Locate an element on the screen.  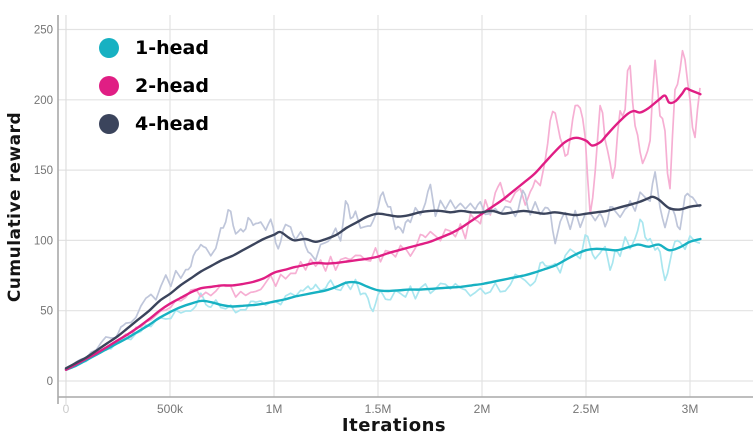
x-tick-label: 3M is located at coordinates (690, 409).